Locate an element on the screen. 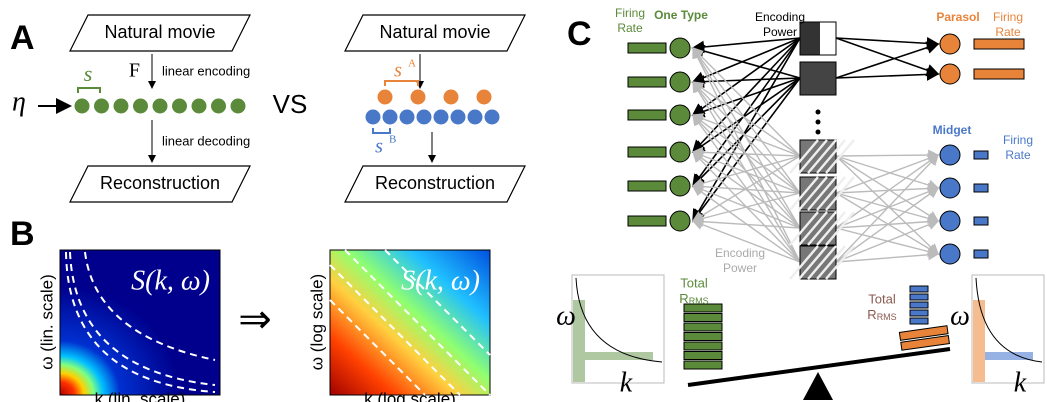  label: Parasol is located at coordinates (957, 17).